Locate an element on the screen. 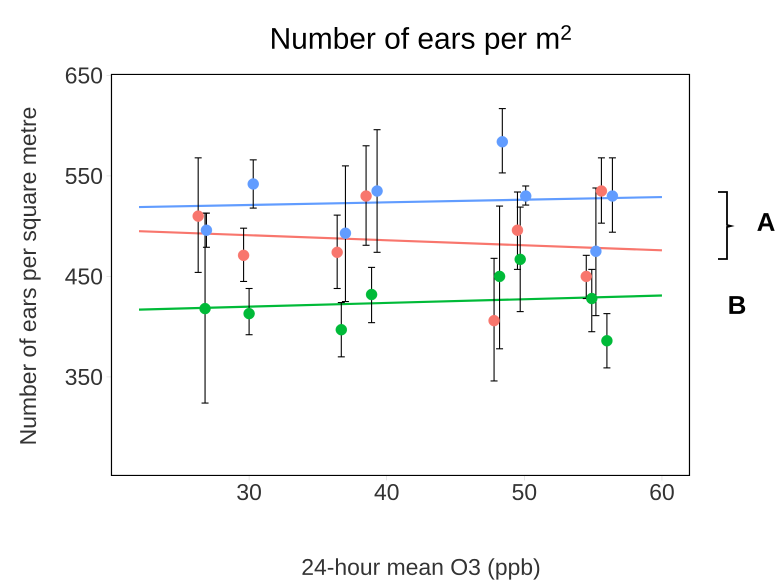 The height and width of the screenshot is (587, 778). y-tick-label: 450 is located at coordinates (83, 276).